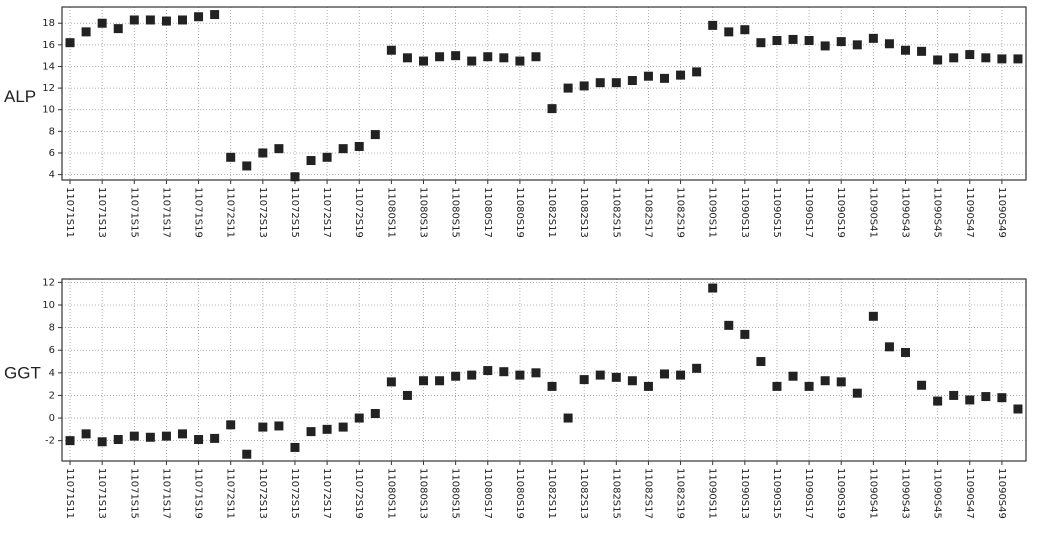  Describe the element at coordinates (390, 212) in the screenshot. I see `x-tick-label: 11080S11` at that location.